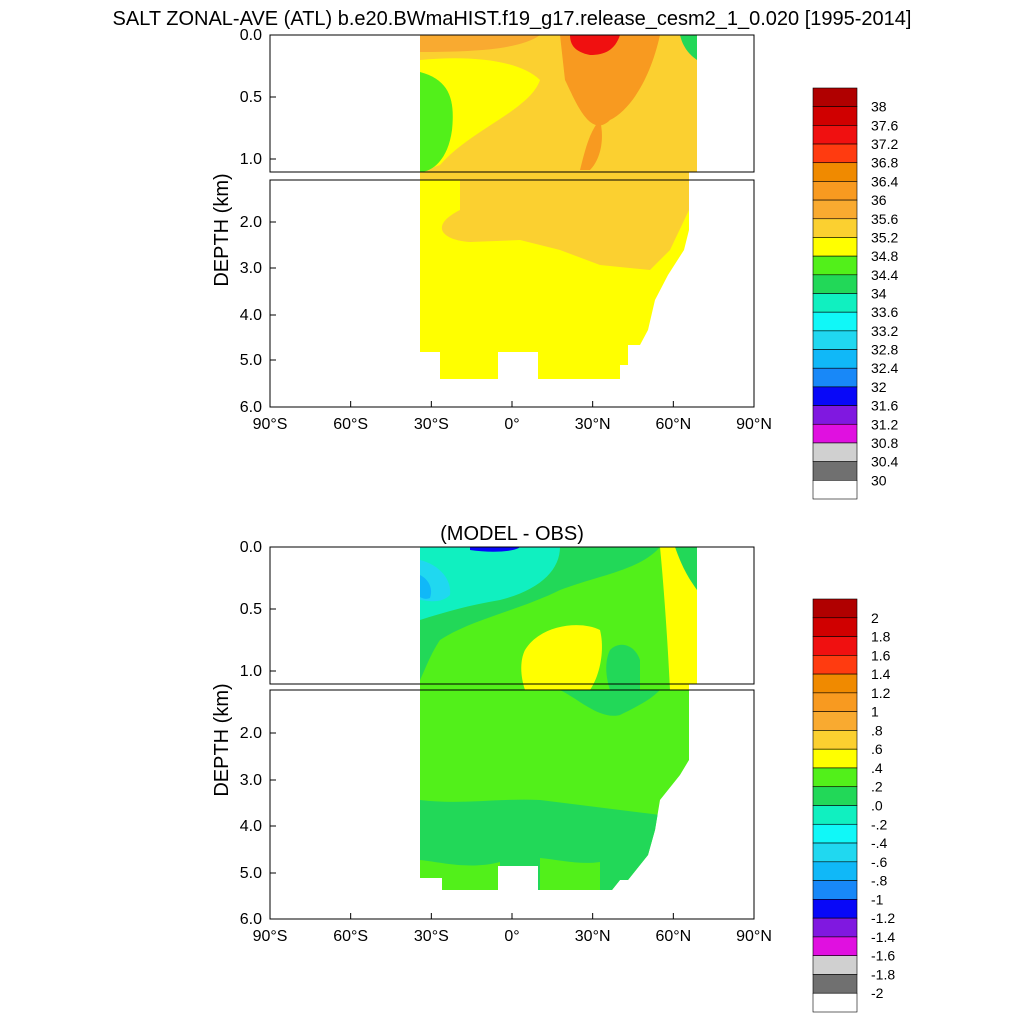 This screenshot has width=1024, height=1024. I want to click on colorbar-label: .6, so click(877, 749).